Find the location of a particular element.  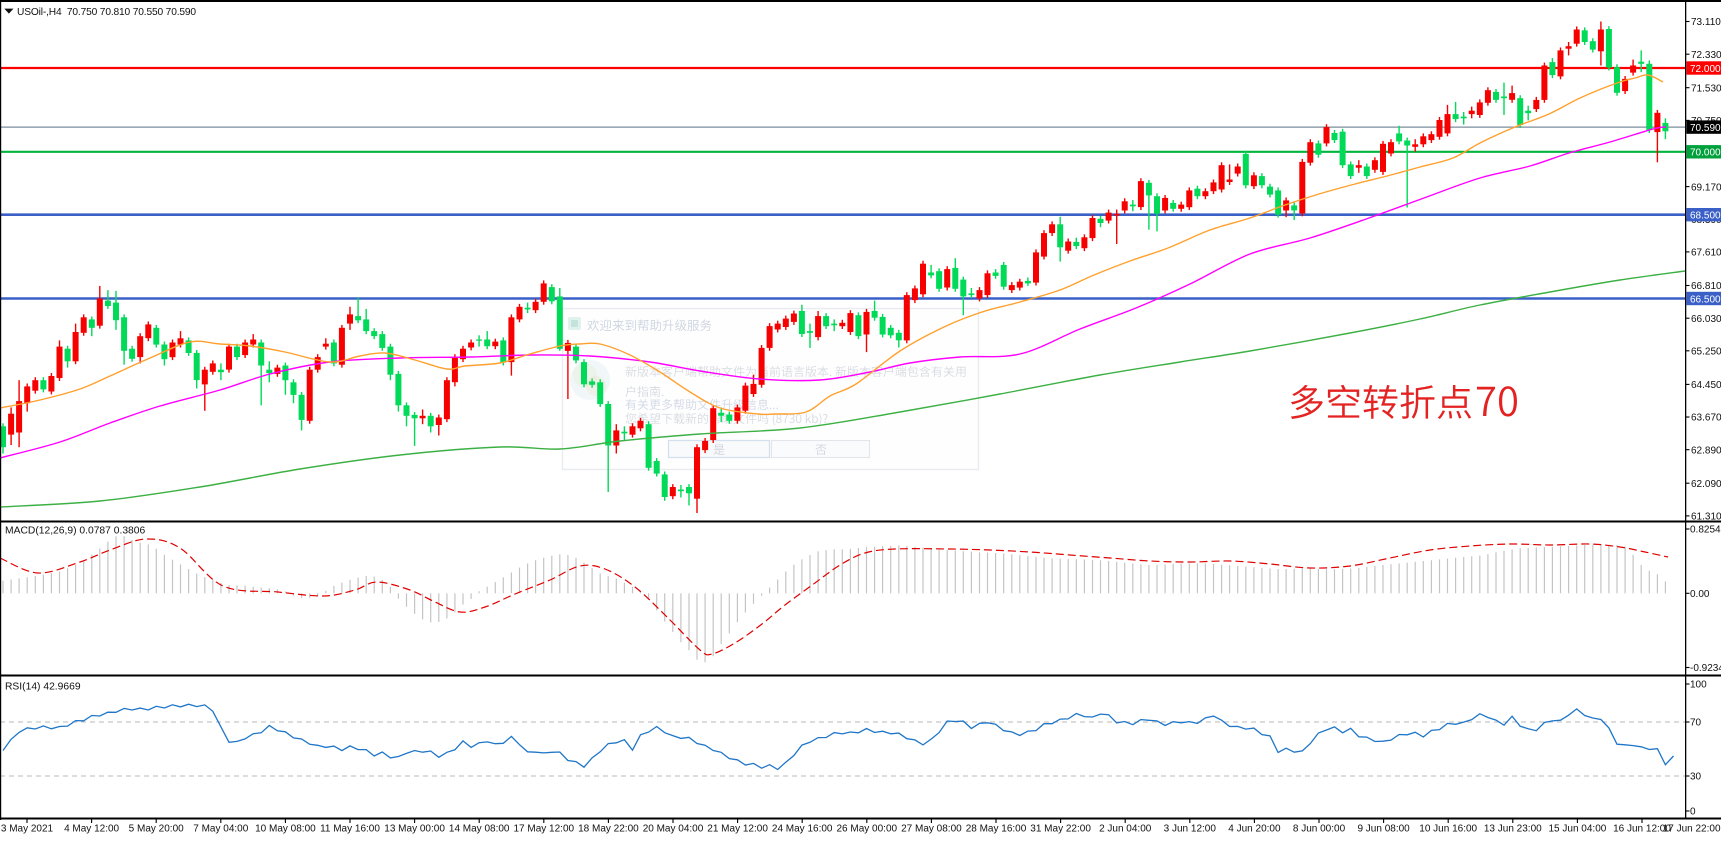

svg-text: 68.500 is located at coordinates (1705, 216).